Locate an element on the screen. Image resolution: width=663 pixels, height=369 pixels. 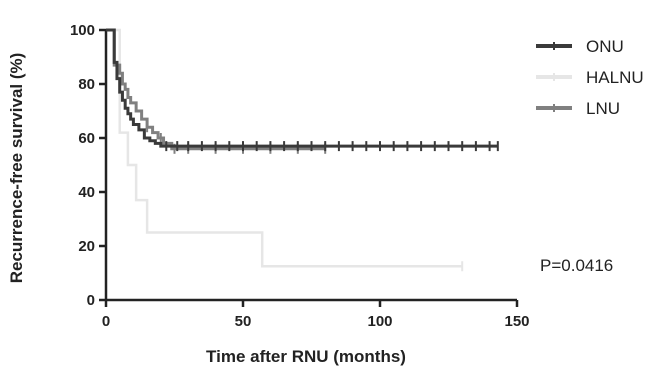
series-lnu is located at coordinates (216, 91).